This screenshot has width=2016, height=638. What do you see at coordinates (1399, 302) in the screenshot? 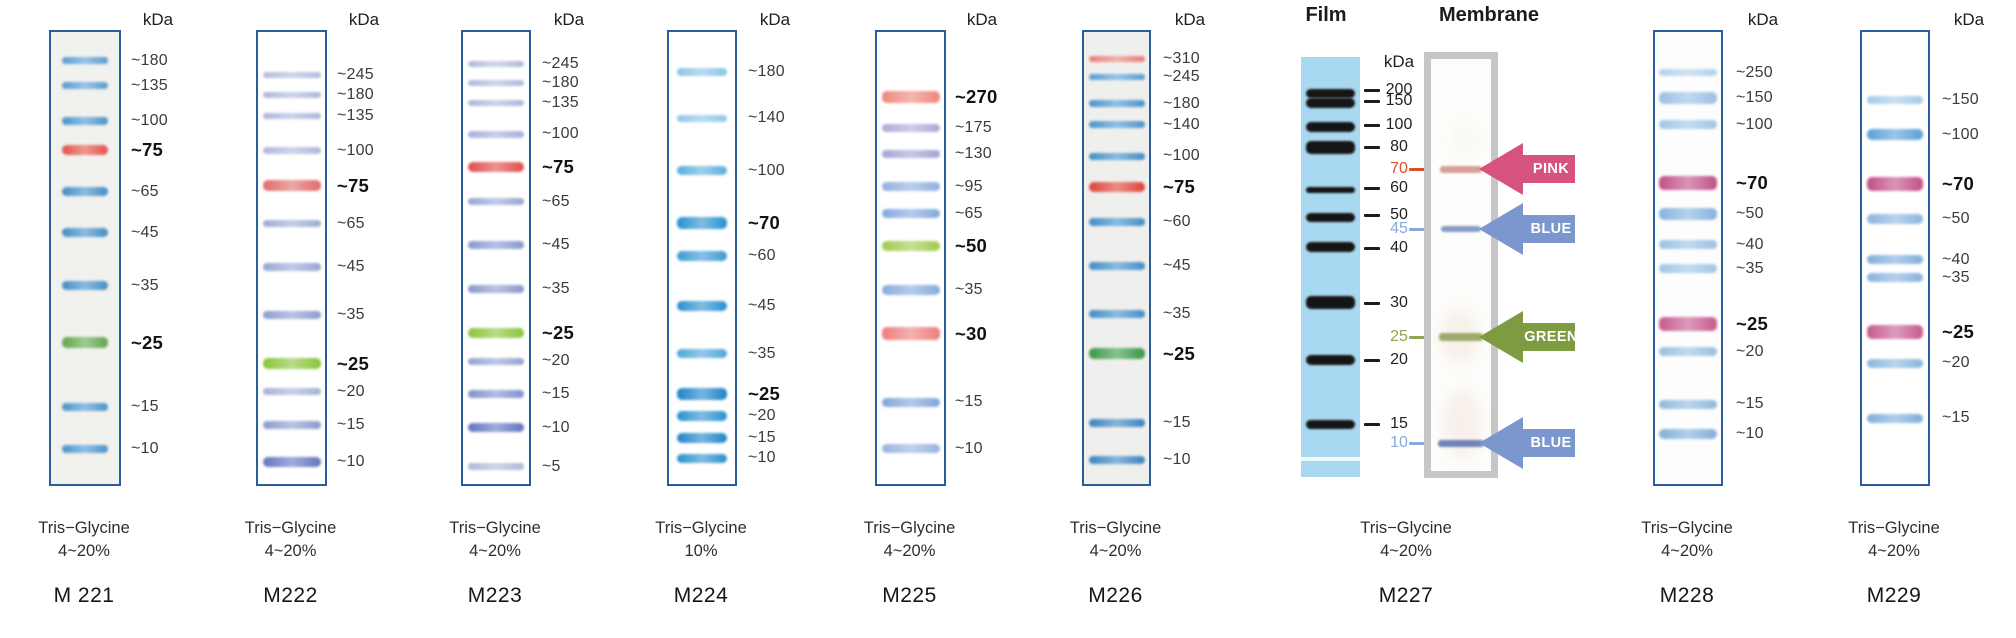
I see `scale-value-30: 30` at bounding box center [1399, 302].